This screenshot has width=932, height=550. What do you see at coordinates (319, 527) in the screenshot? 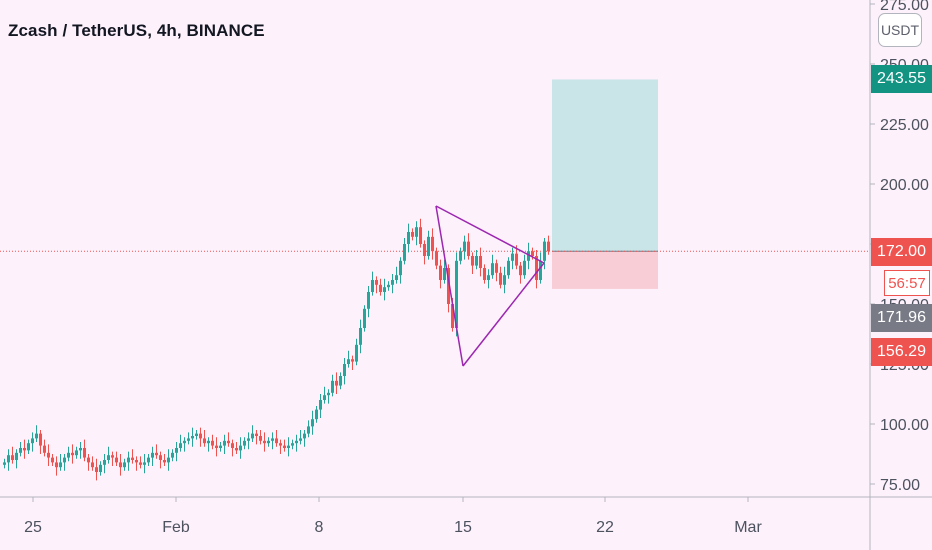
I see `x-tick-label: 8` at bounding box center [319, 527].